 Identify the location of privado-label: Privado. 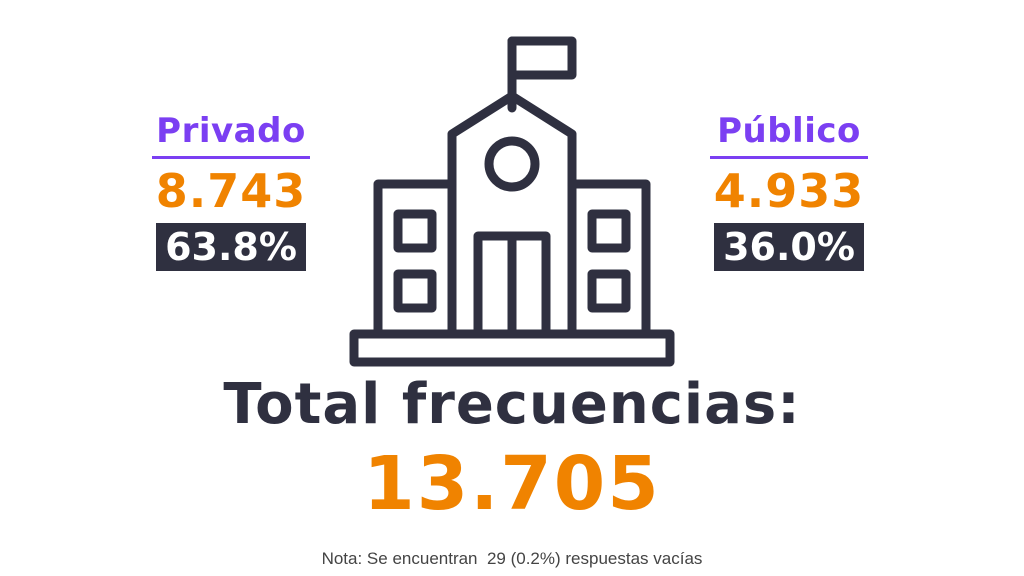
(231, 134).